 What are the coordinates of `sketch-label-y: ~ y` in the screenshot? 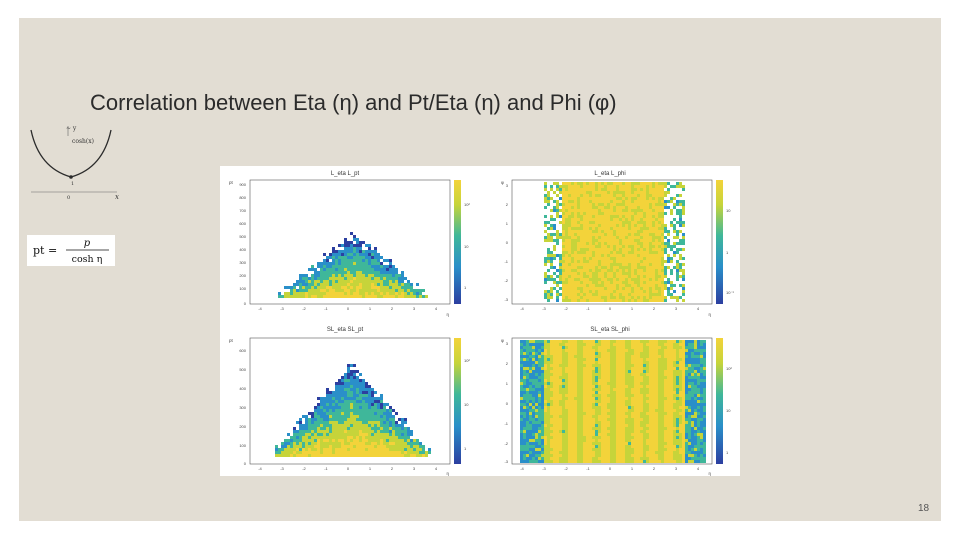 It's located at (71, 128).